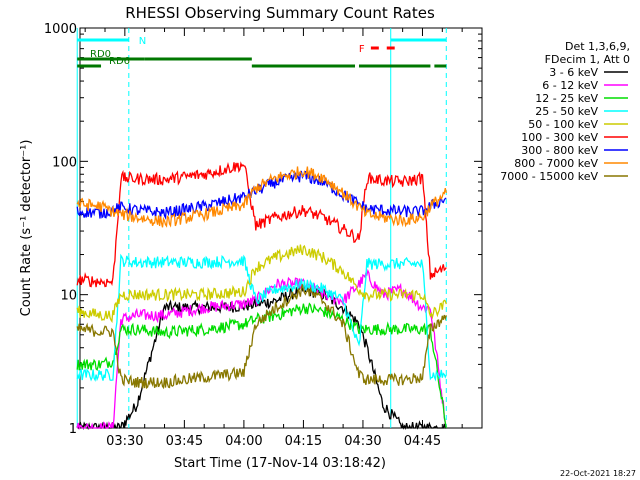 Image resolution: width=640 pixels, height=480 pixels. I want to click on chart-title: RHESSI Observing Summary Count Rates, so click(280, 13).